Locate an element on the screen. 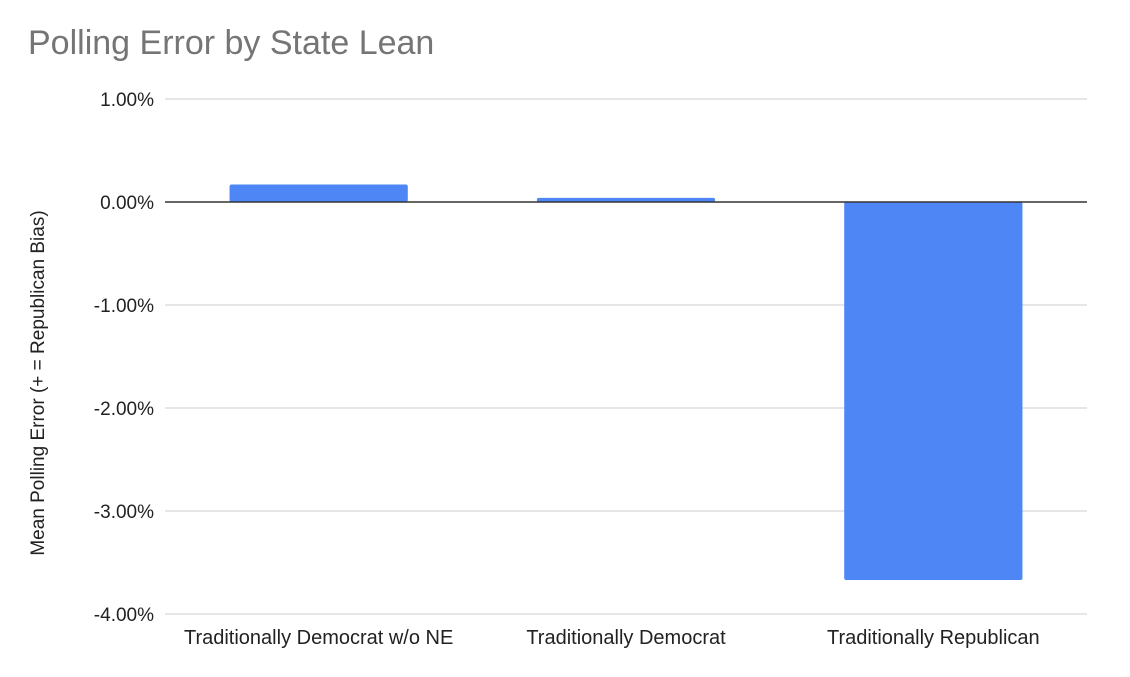 The image size is (1130, 677). y-tick-label: 1.00% is located at coordinates (127, 100).